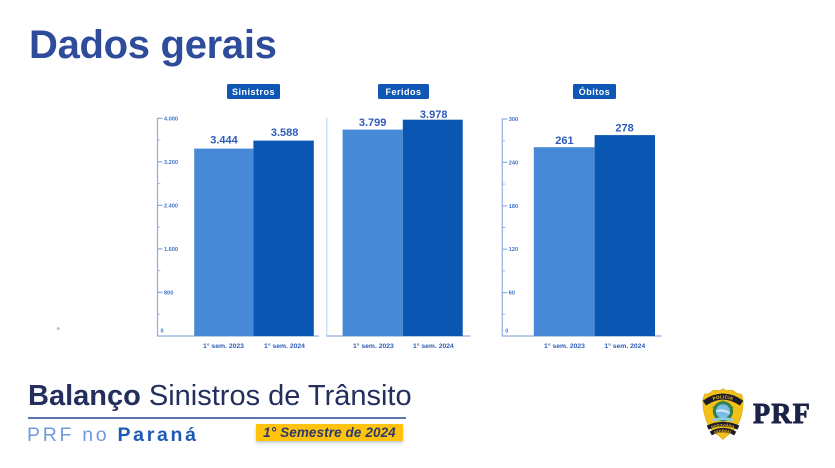 Image resolution: width=835 pixels, height=468 pixels. What do you see at coordinates (723, 397) in the screenshot?
I see `svg-text: POLICIA` at bounding box center [723, 397].